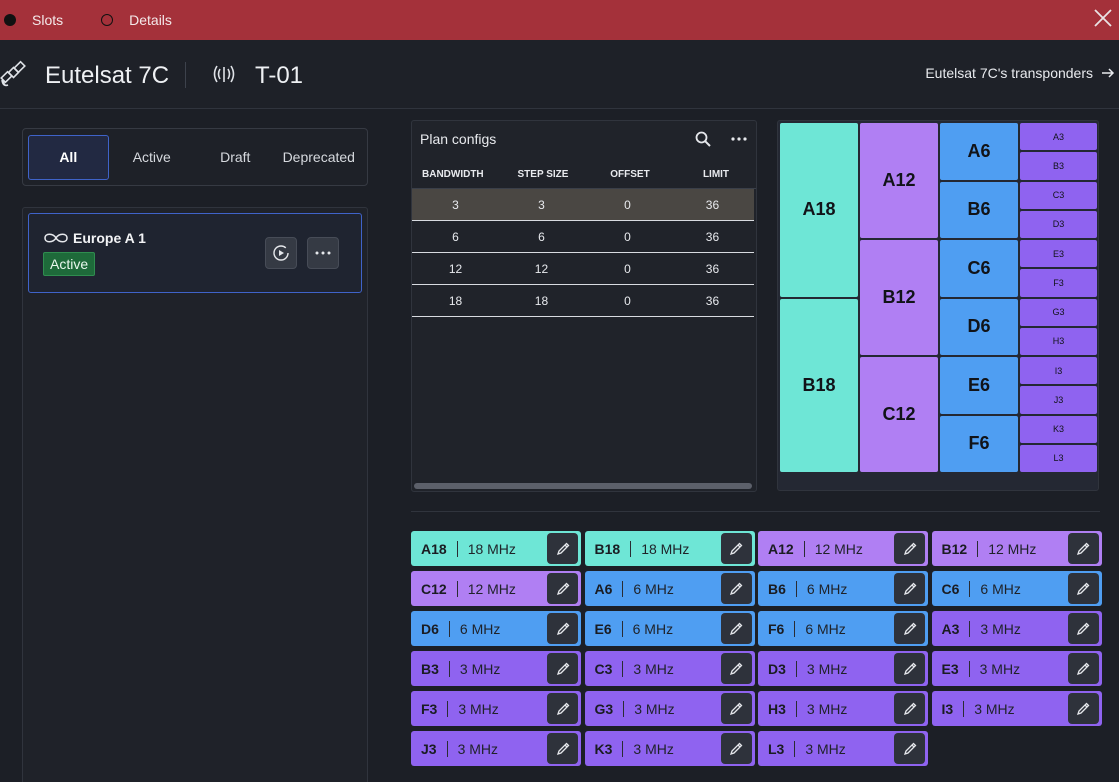  I want to click on grid-cell-l3: L3, so click(1058, 458).